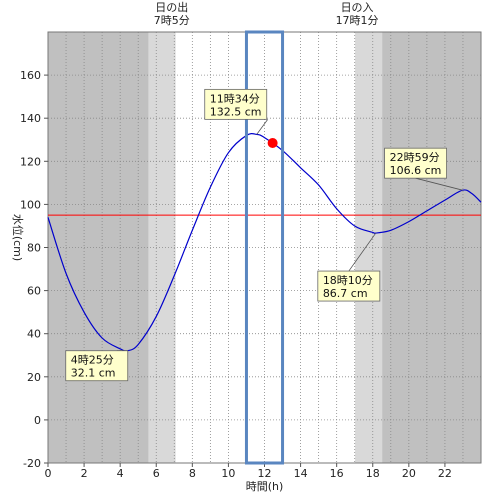 The width and height of the screenshot is (496, 496). What do you see at coordinates (357, 7) in the screenshot?
I see `sunset-label-title: 日の入` at bounding box center [357, 7].